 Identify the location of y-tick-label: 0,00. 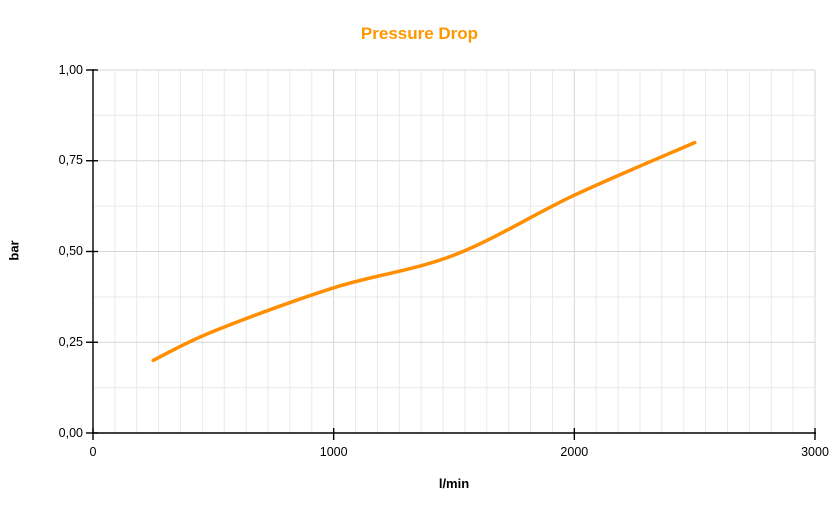
(70, 432).